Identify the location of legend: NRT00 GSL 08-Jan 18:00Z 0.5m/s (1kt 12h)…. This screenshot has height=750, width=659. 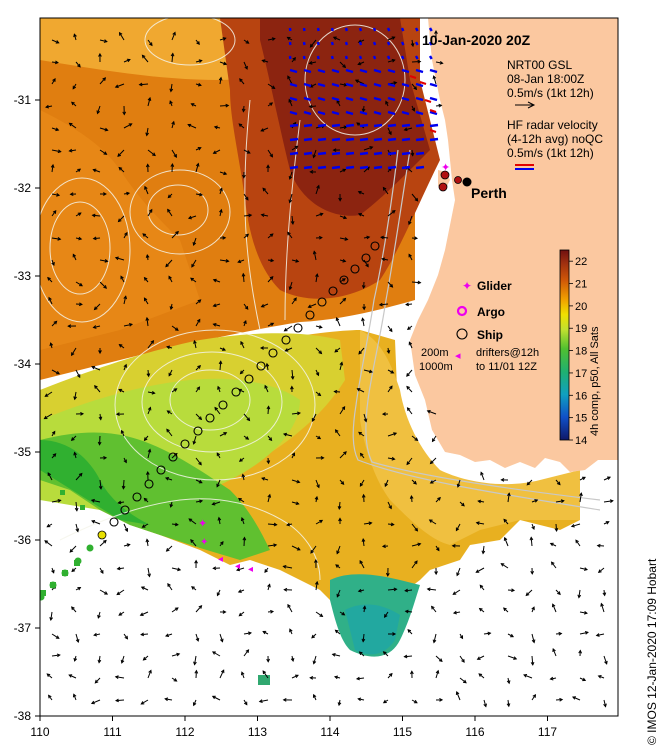
(511, 215).